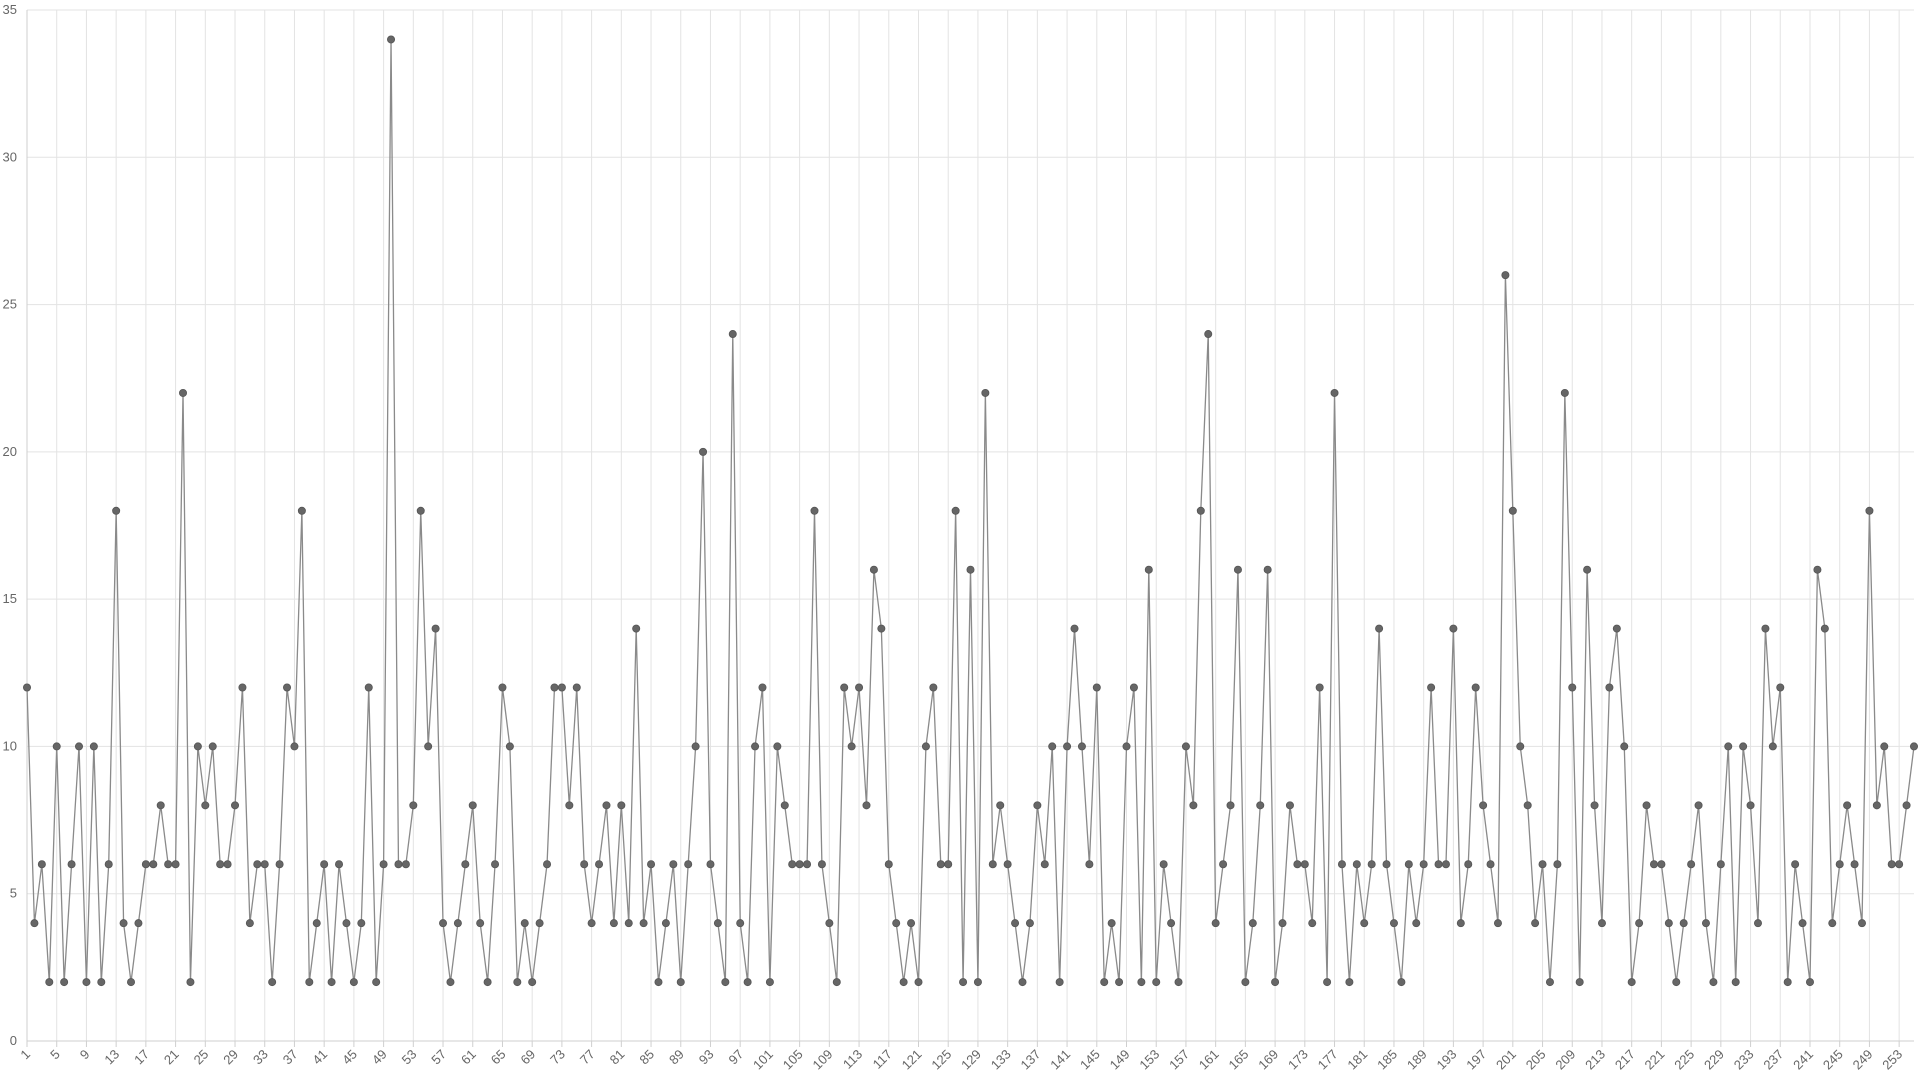 This screenshot has width=1920, height=1080. Describe the element at coordinates (646, 1057) in the screenshot. I see `x-tick-label: 85` at that location.